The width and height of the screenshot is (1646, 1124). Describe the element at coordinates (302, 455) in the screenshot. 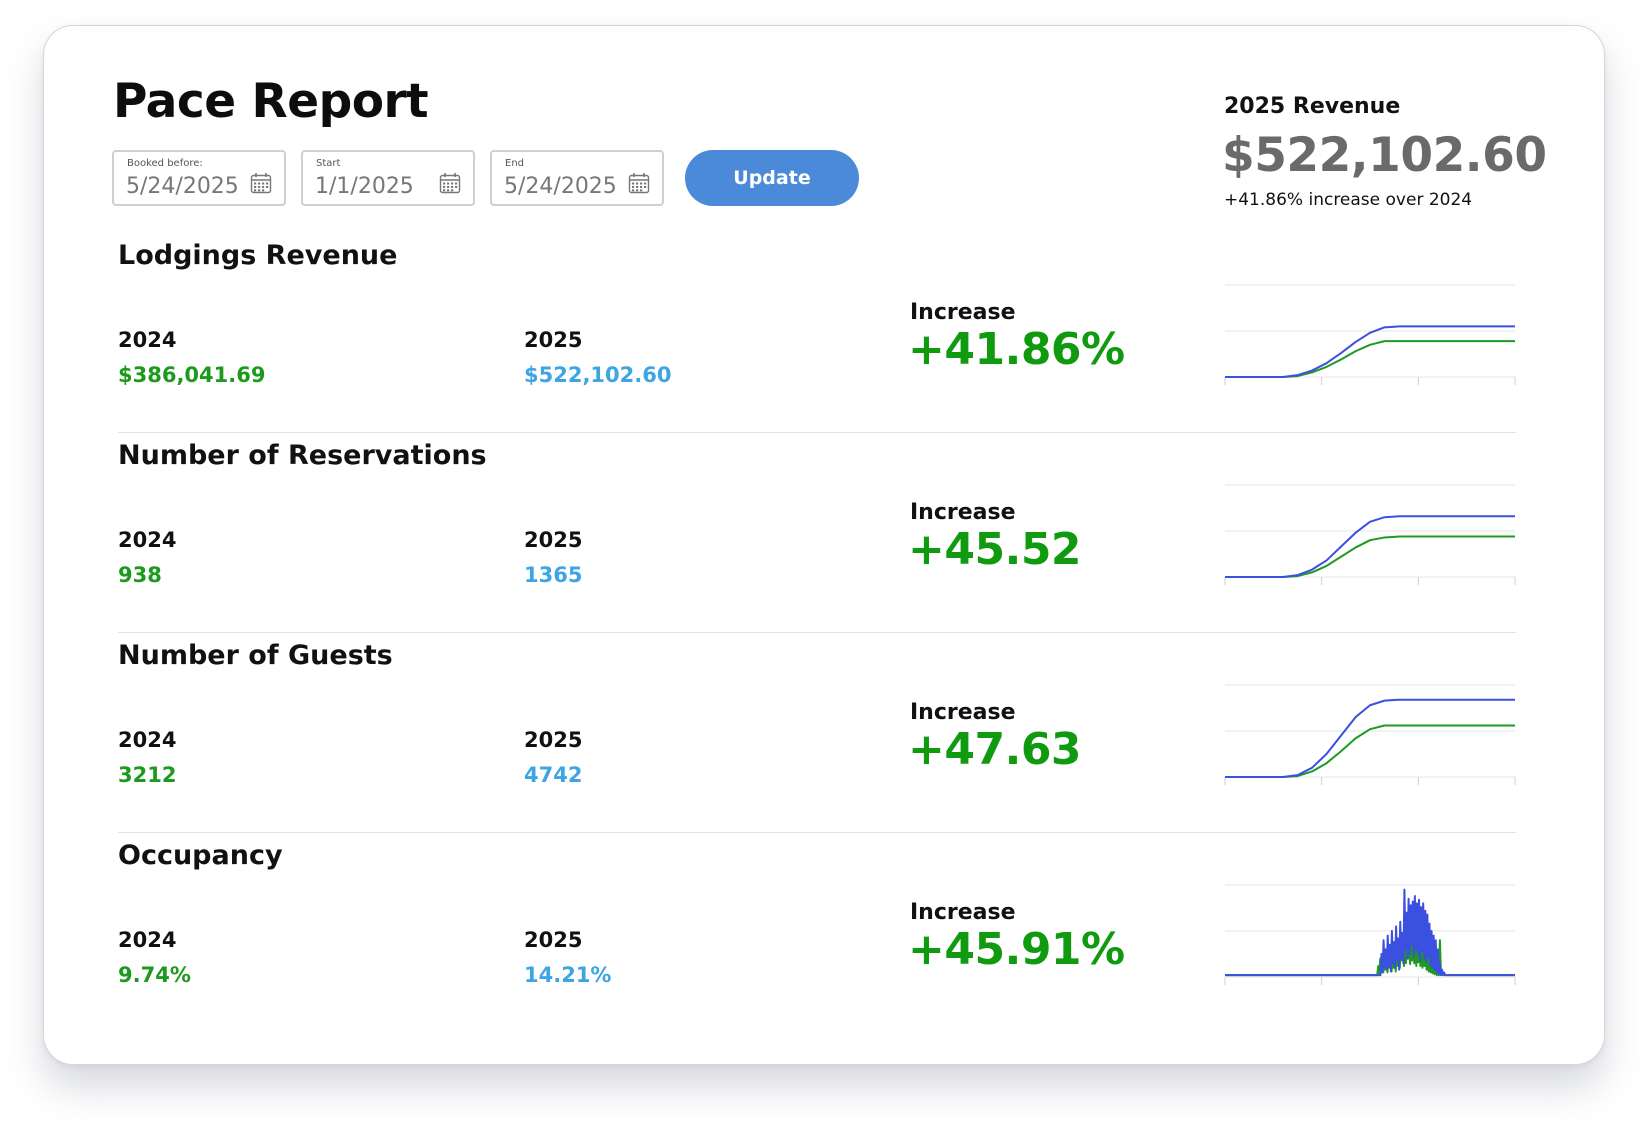

I see `section-title: Number of Reservations` at that location.